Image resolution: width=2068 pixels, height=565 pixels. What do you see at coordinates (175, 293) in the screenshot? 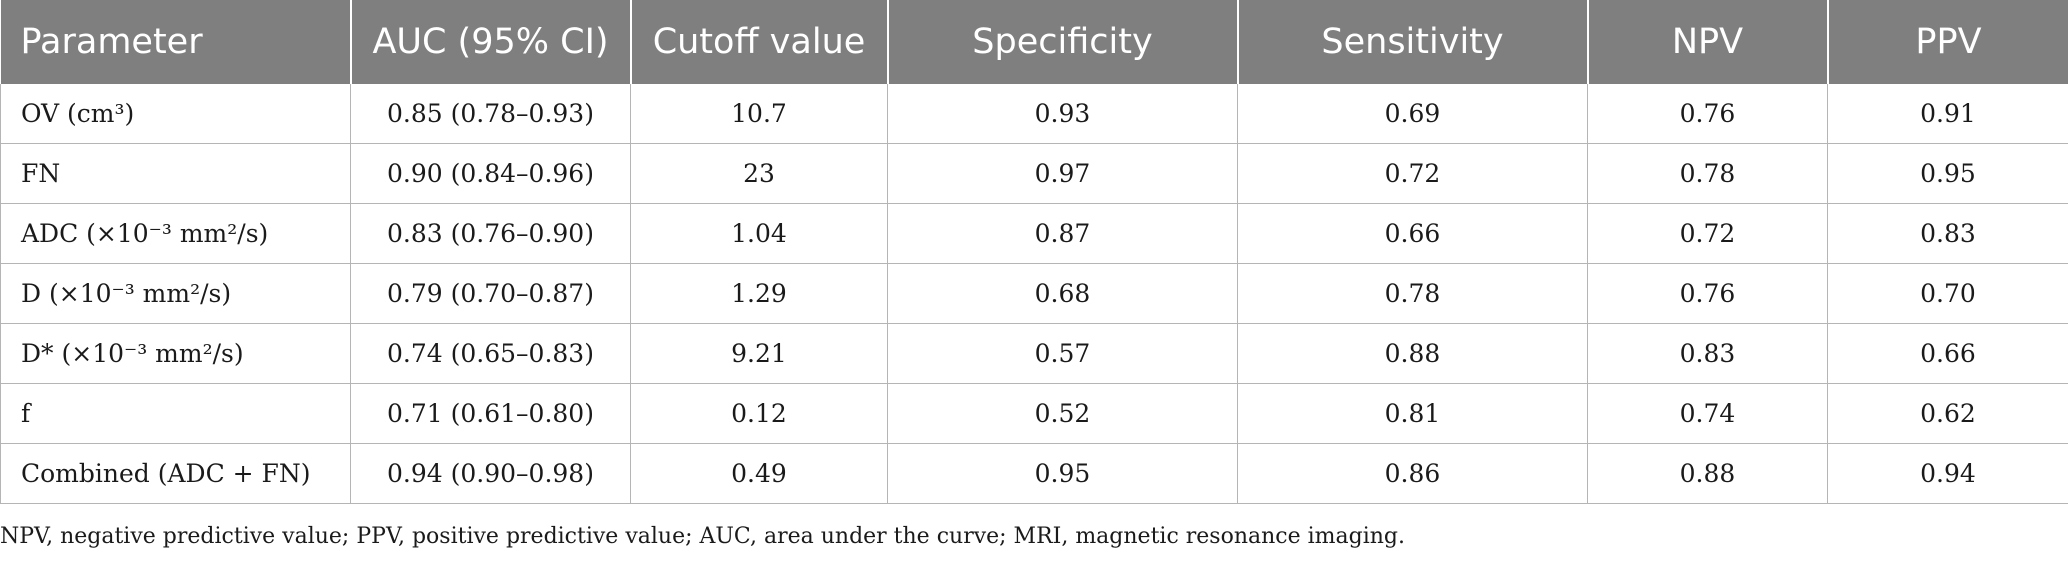
I see `cell-parameter: D (×10⁻³ mm²/s)` at bounding box center [175, 293].